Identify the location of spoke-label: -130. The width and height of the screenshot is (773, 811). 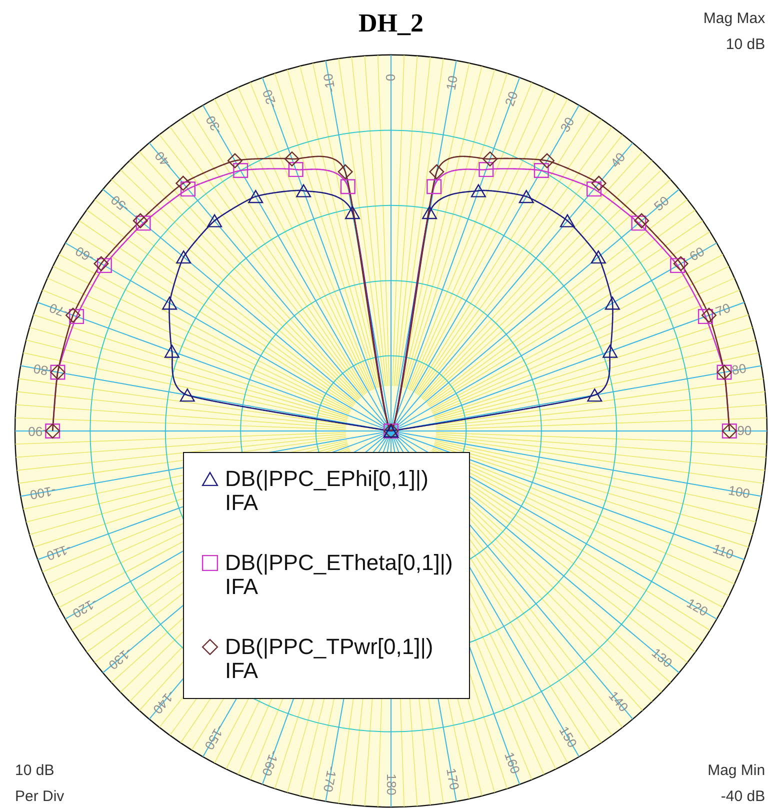
(121, 658).